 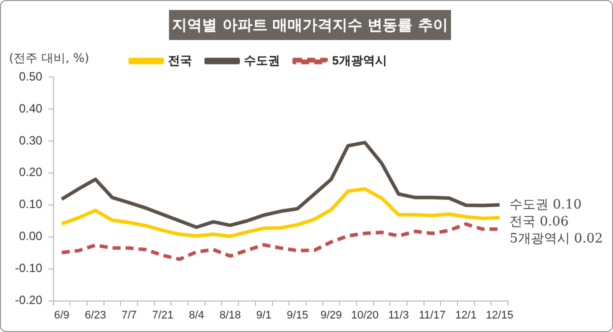 What do you see at coordinates (129, 315) in the screenshot?
I see `x-tick-label: 7/7` at bounding box center [129, 315].